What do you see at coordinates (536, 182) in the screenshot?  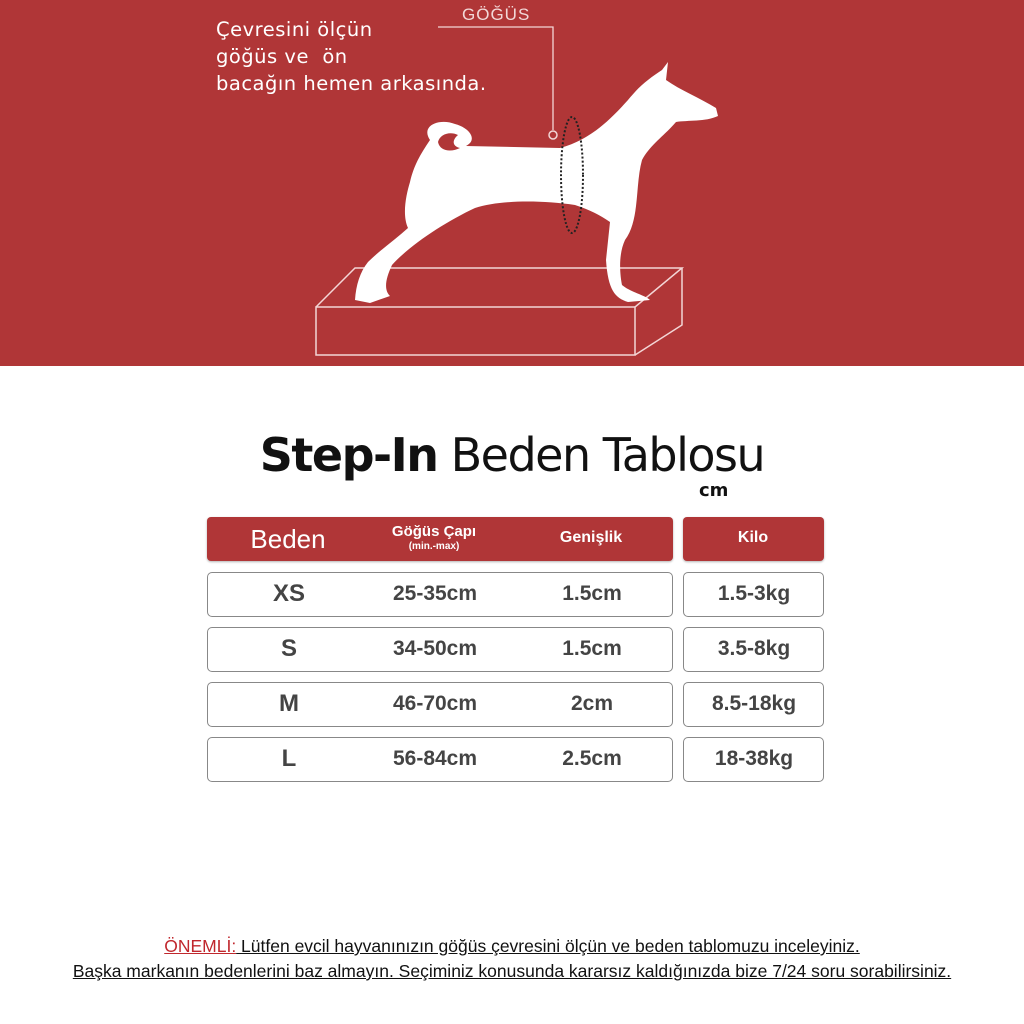 I see `dog-silhouette` at bounding box center [536, 182].